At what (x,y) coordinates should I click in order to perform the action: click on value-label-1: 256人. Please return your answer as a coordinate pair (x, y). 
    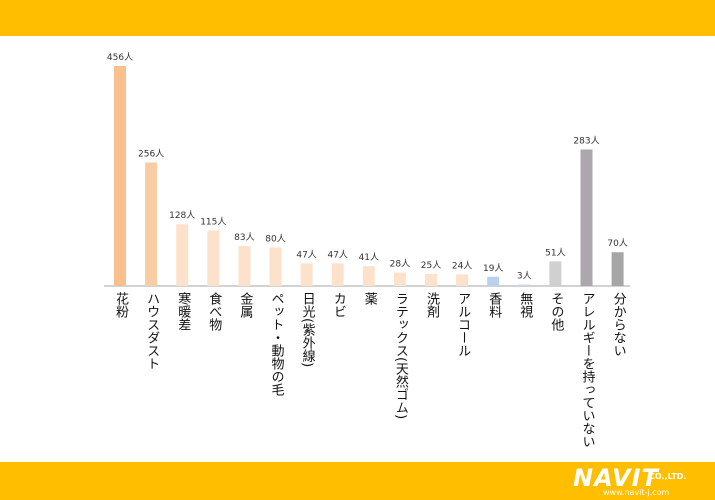
    Looking at the image, I should click on (151, 154).